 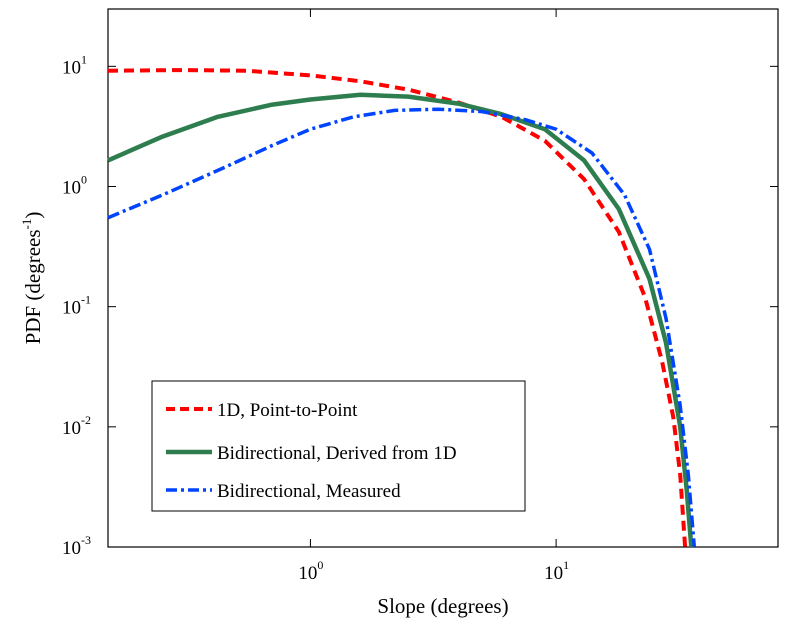 I want to click on y-axis-label: PDF (degrees-1), so click(x=32, y=278).